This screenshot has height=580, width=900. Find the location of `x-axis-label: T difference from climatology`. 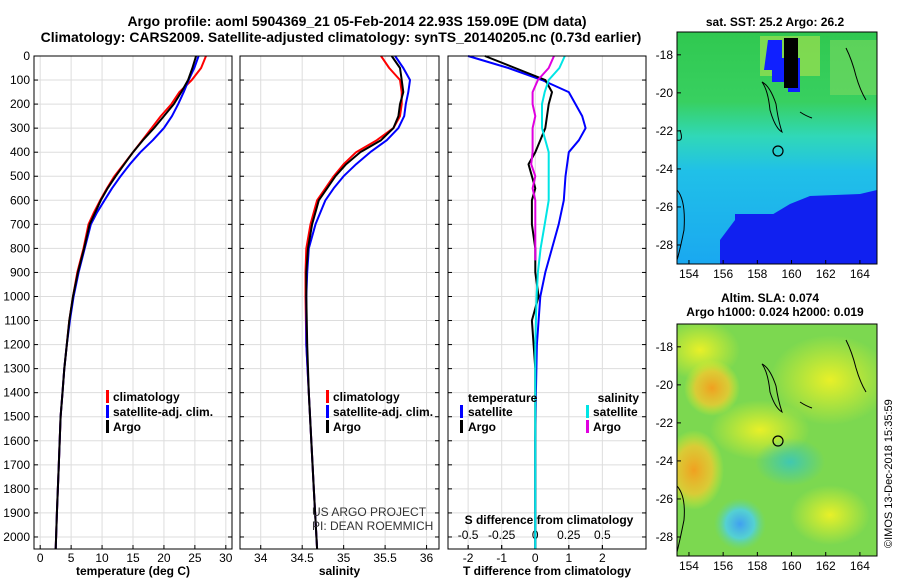

x-axis-label: T difference from climatology is located at coordinates (547, 571).